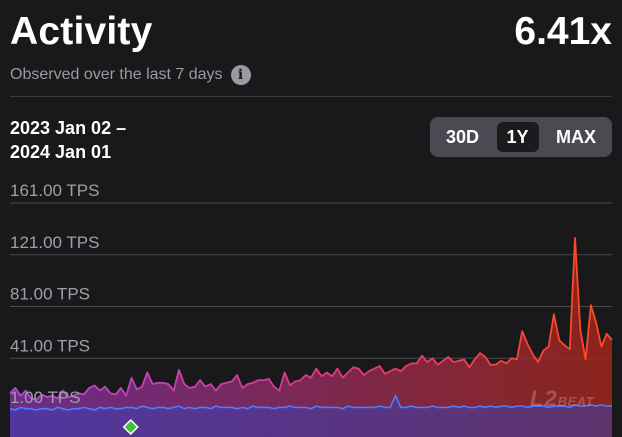 The height and width of the screenshot is (437, 622). What do you see at coordinates (116, 74) in the screenshot?
I see `subtitle-text: Observed over the last 7 days` at bounding box center [116, 74].